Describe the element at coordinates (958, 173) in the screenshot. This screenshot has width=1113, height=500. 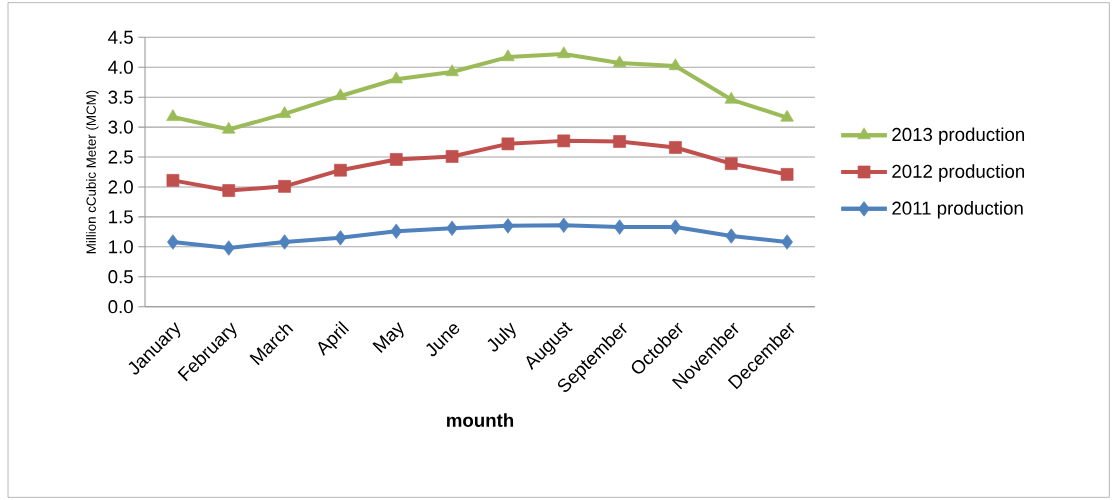
I see `legend-label: 2012 production` at that location.